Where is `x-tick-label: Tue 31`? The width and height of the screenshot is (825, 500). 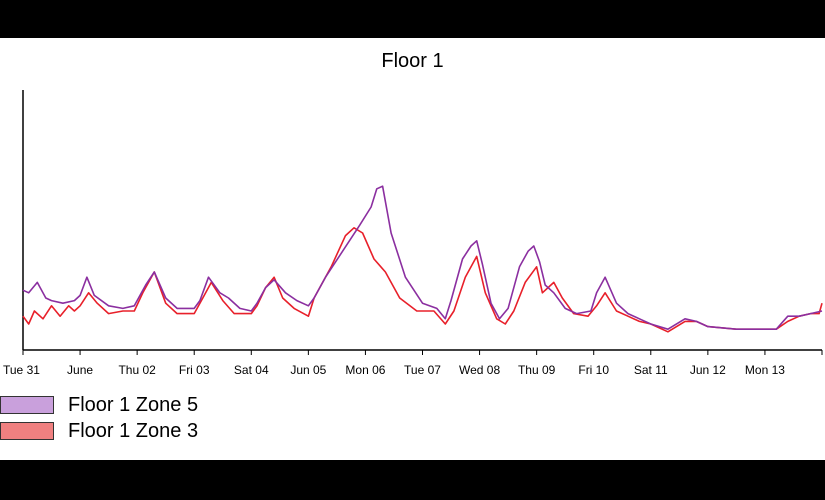
x-tick-label: Tue 31 is located at coordinates (21, 370).